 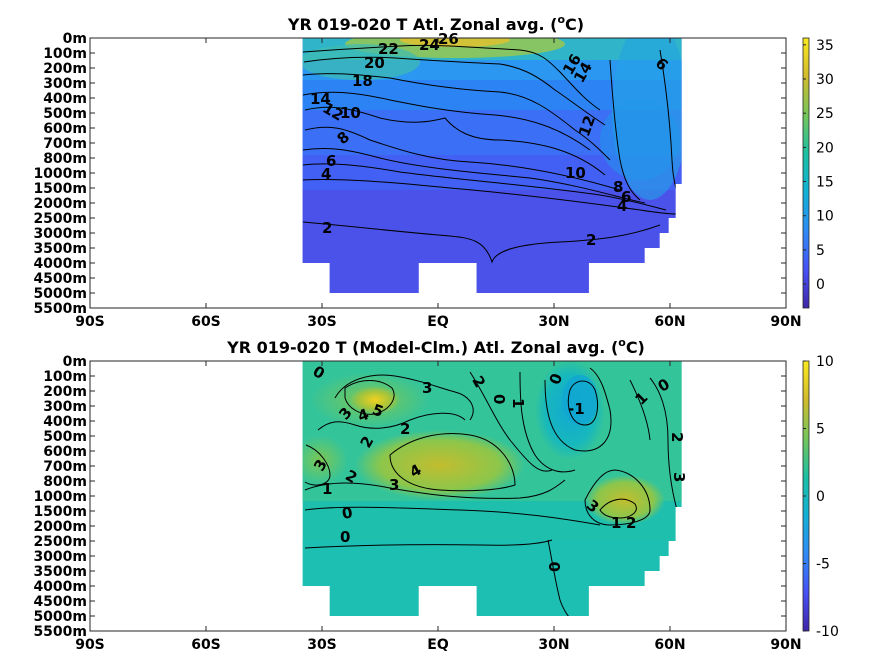 I want to click on colorbar: 10 5 0 -5 -10, so click(x=820, y=497).